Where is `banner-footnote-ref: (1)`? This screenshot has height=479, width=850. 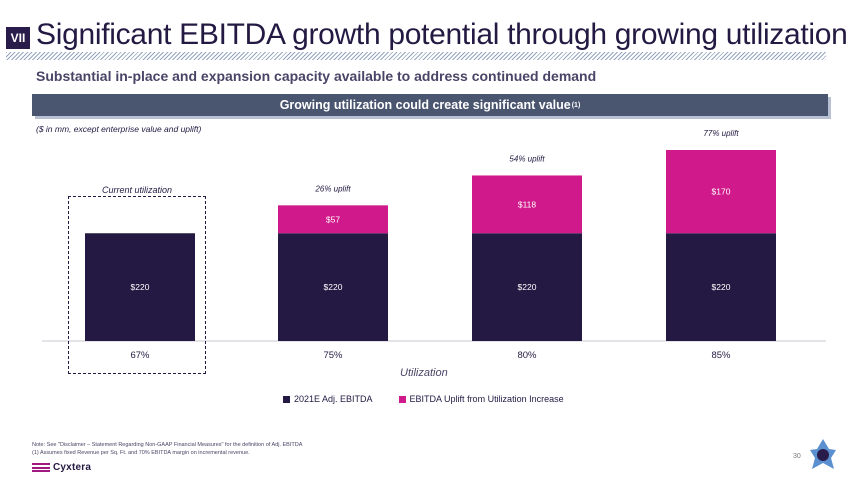
banner-footnote-ref: (1) is located at coordinates (576, 105).